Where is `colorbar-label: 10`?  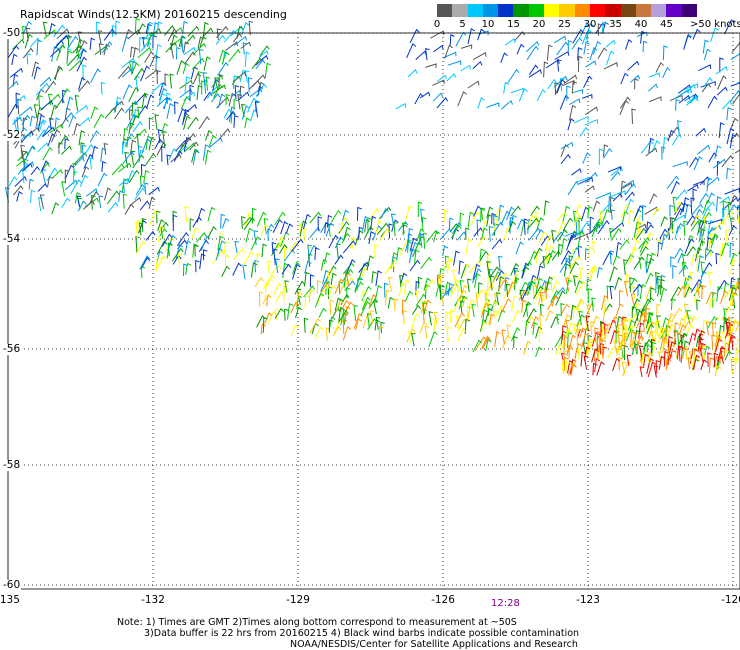 colorbar-label: 10 is located at coordinates (488, 24).